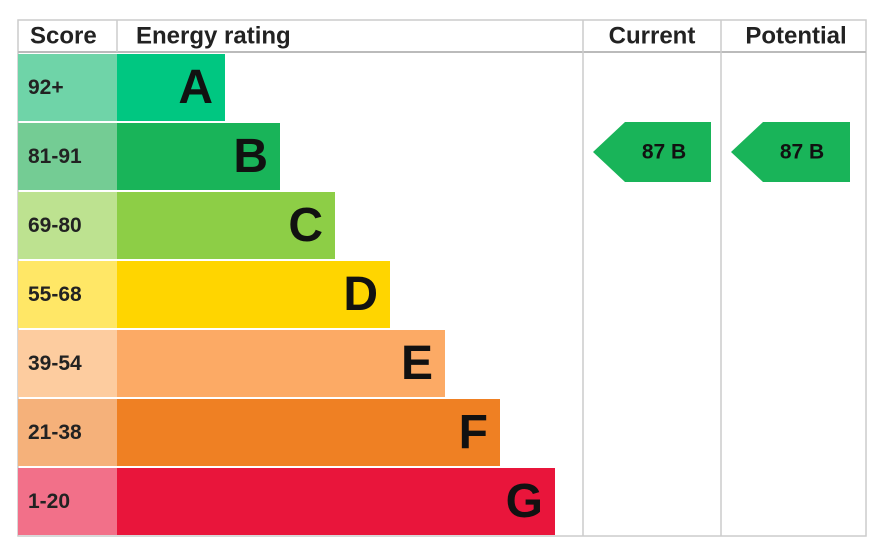  I want to click on band-score: 1-20, so click(49, 501).